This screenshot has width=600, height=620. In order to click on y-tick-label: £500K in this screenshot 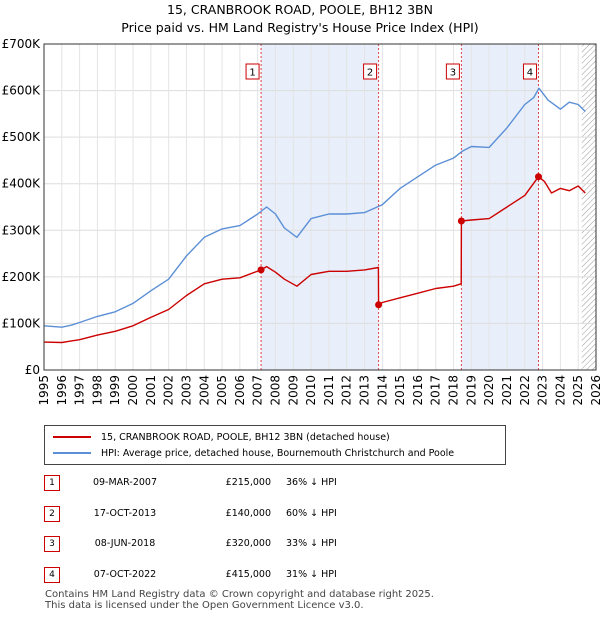, I will do `click(22, 137)`.